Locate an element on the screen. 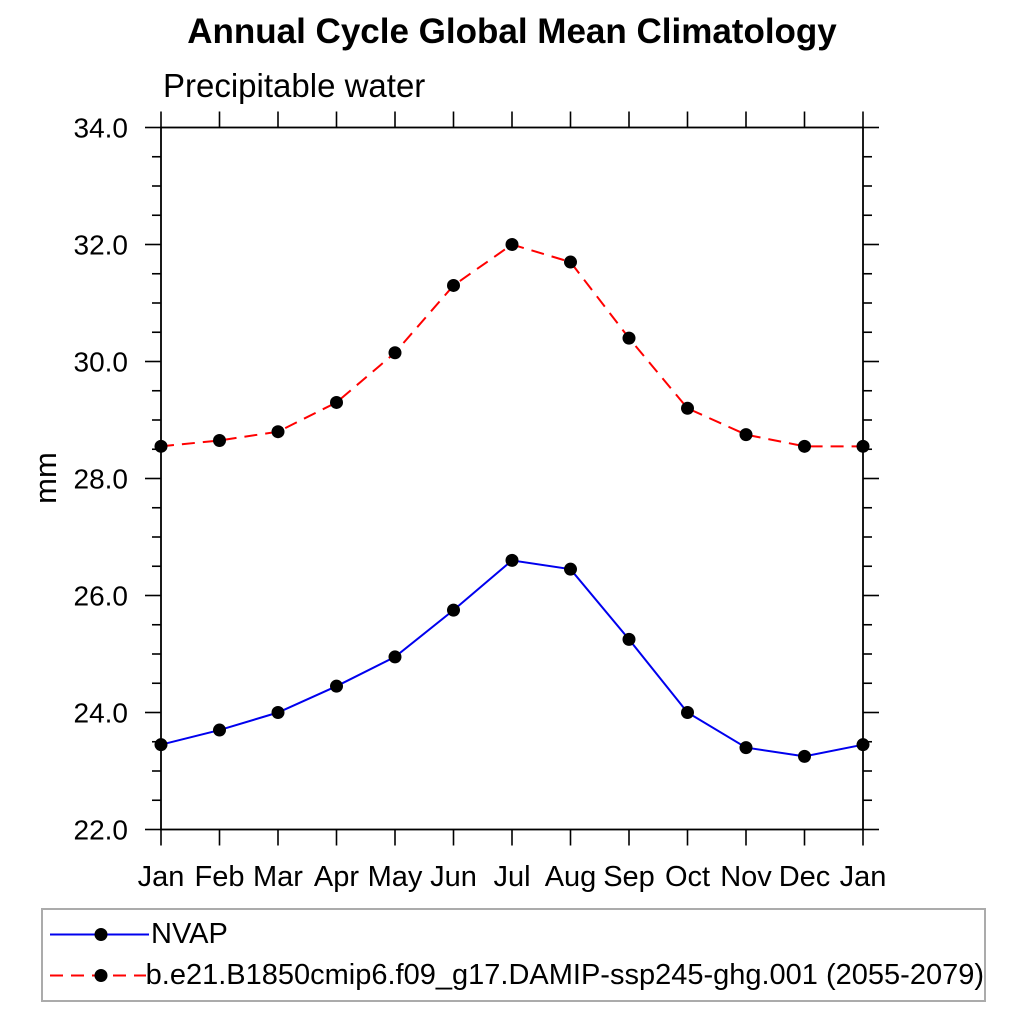 The width and height of the screenshot is (1024, 1024). legend-sample-nvap-line is located at coordinates (99, 934).